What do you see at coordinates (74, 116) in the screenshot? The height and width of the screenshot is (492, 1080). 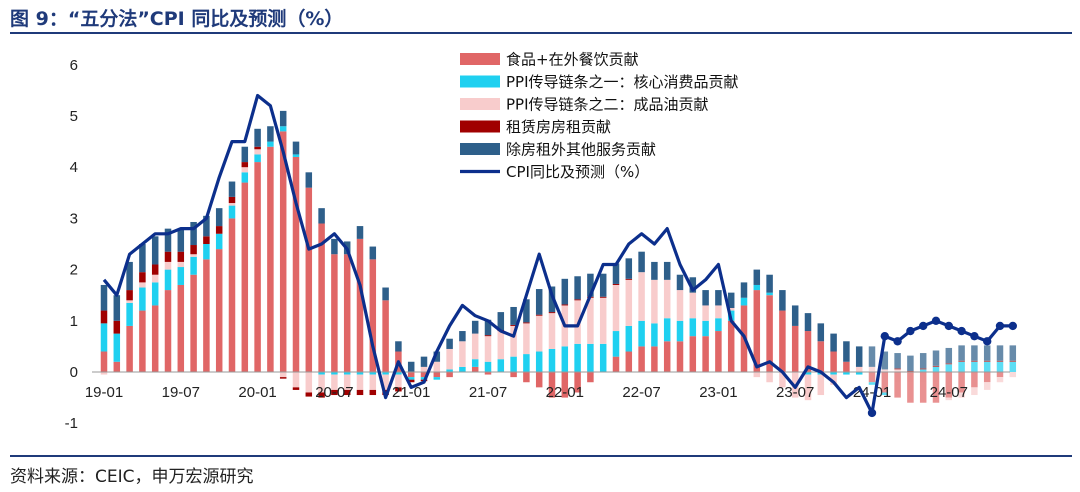 I see `y-tick-label: 5` at bounding box center [74, 116].